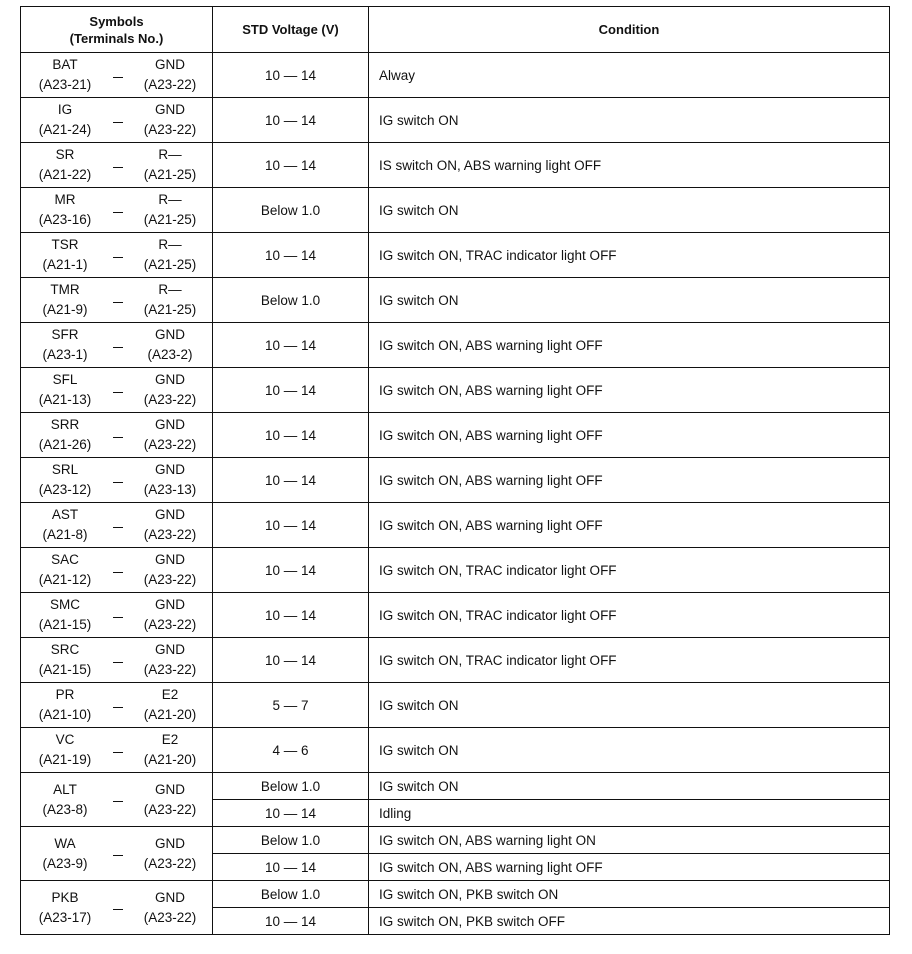 The width and height of the screenshot is (912, 954). What do you see at coordinates (65, 75) in the screenshot?
I see `terminal-from: BAT (A23-21)` at bounding box center [65, 75].